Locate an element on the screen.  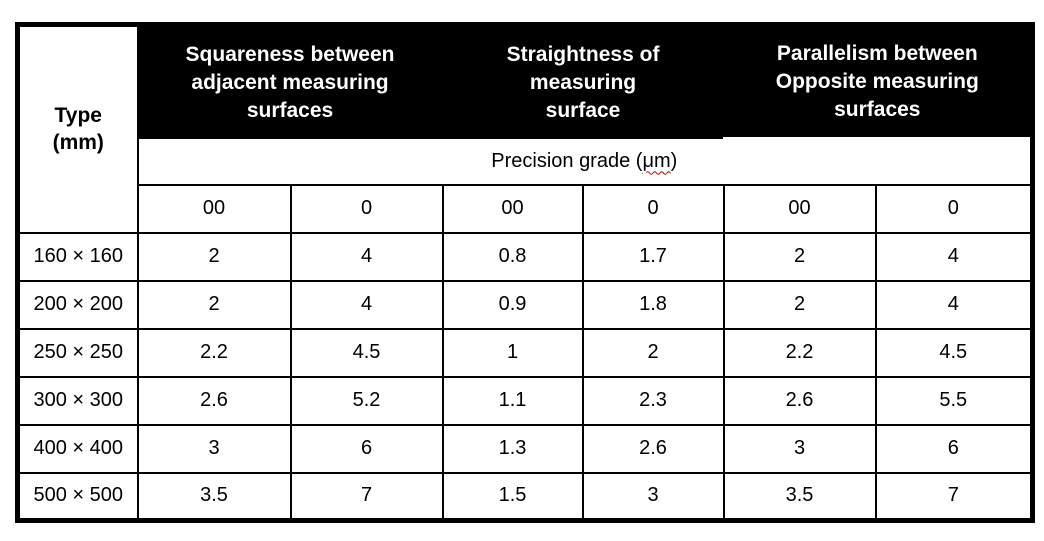
row-type-label: 500 × 500 is located at coordinates (77, 496).